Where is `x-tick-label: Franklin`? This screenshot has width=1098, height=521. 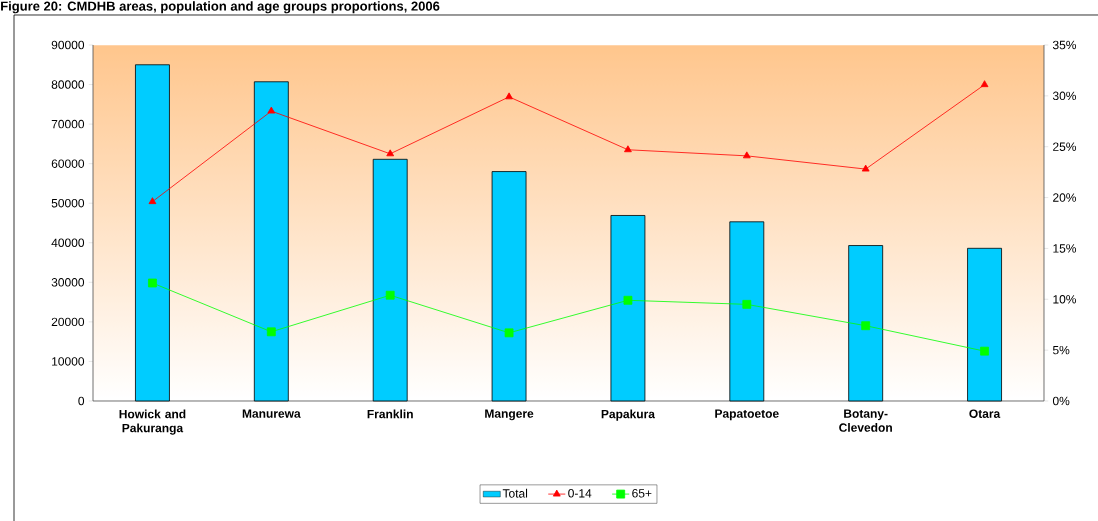 x-tick-label: Franklin is located at coordinates (390, 414).